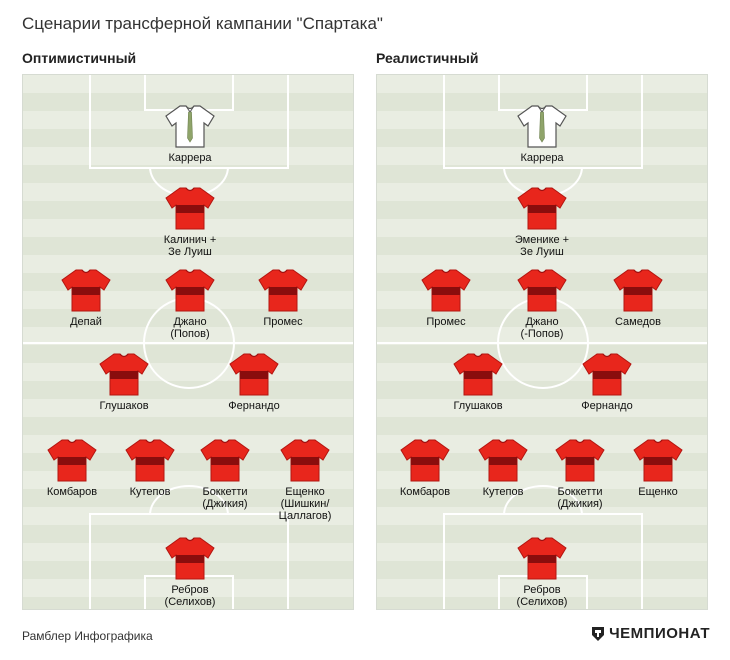 This screenshot has width=730, height=660. I want to click on player-card: Ещенко, so click(658, 468).